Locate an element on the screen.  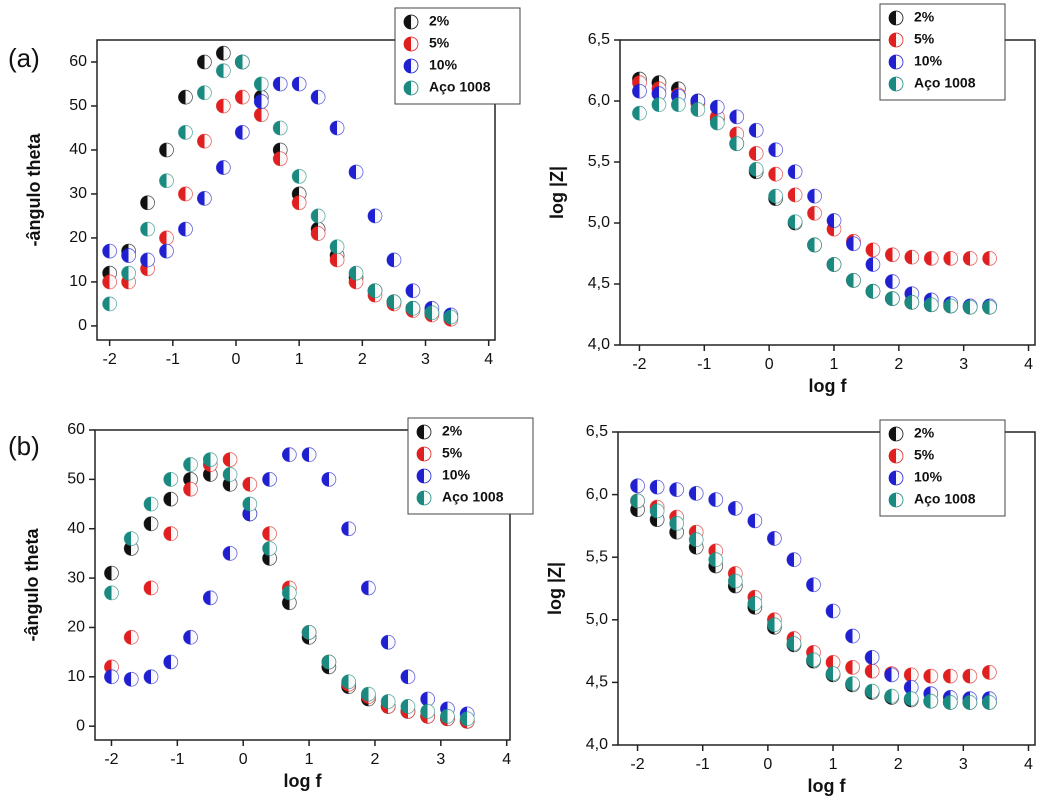
y-tick-label: 20 is located at coordinates (76, 627).